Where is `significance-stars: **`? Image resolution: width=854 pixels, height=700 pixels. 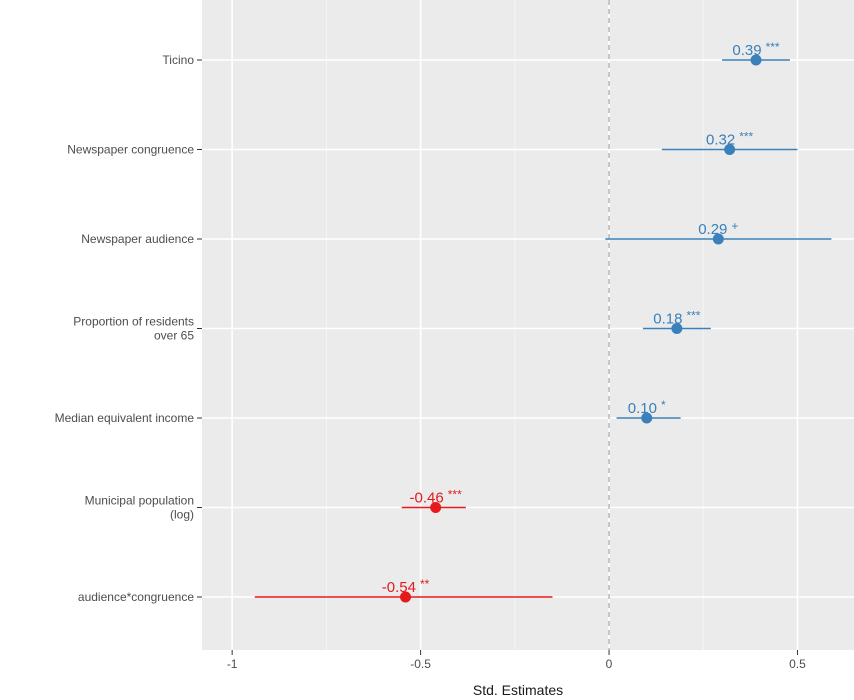 significance-stars: ** is located at coordinates (425, 584).